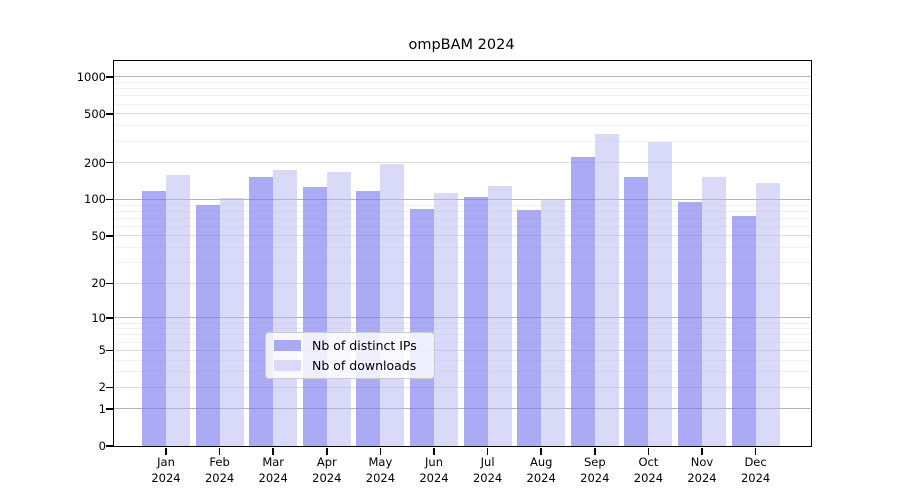  I want to click on x-tick-dec, so click(755, 451).